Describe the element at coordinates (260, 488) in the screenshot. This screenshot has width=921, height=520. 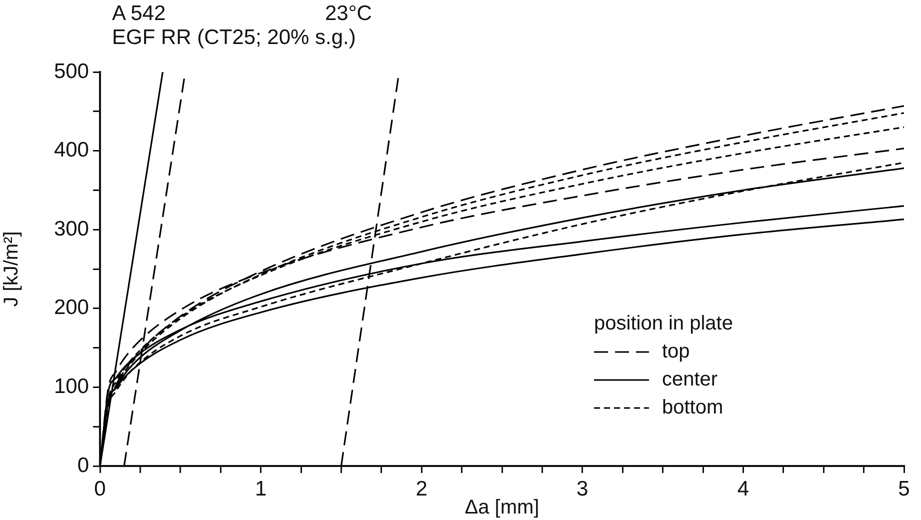
I see `x-tick-label: 1` at that location.